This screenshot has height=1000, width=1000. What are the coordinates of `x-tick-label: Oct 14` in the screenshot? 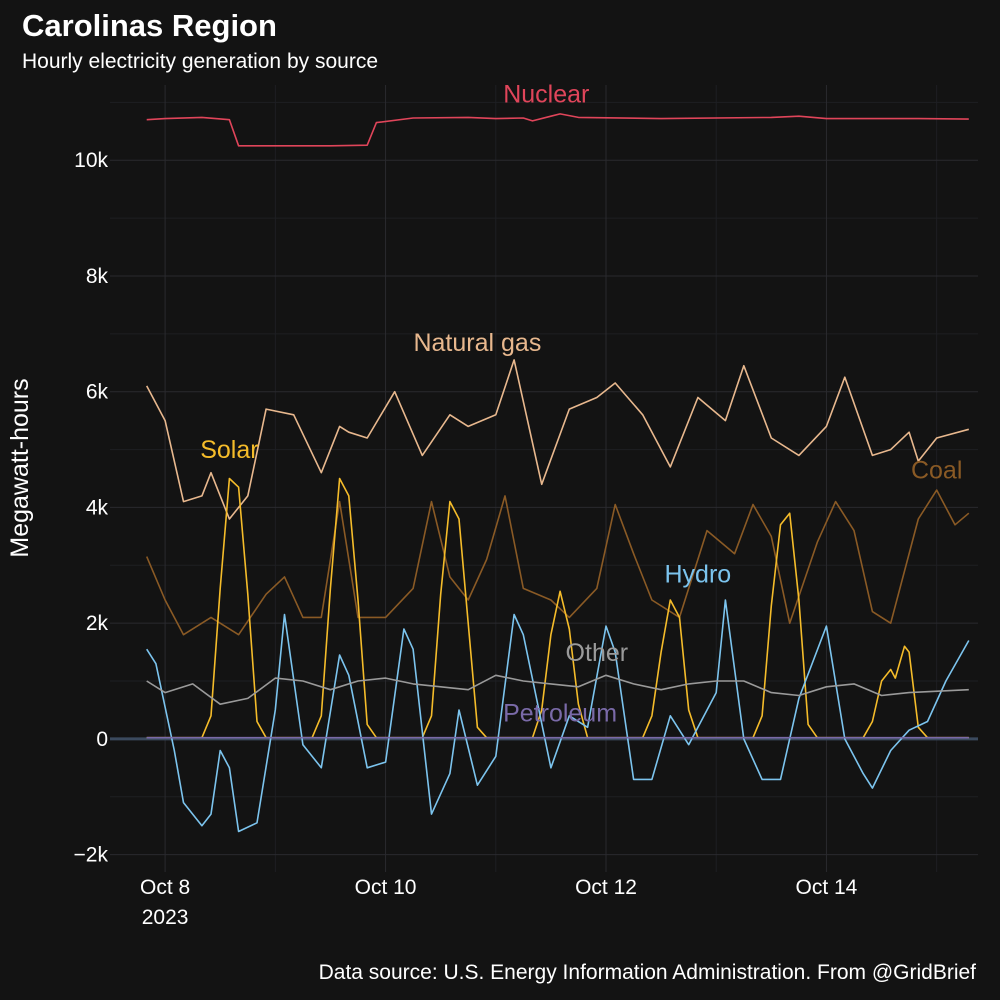 It's located at (827, 887).